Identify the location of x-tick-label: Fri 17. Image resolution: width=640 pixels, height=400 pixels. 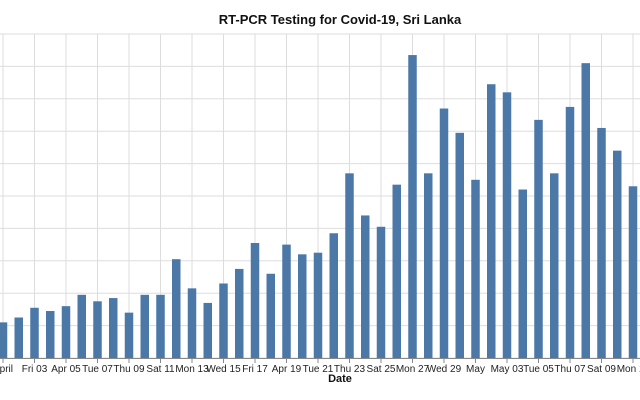
(255, 369).